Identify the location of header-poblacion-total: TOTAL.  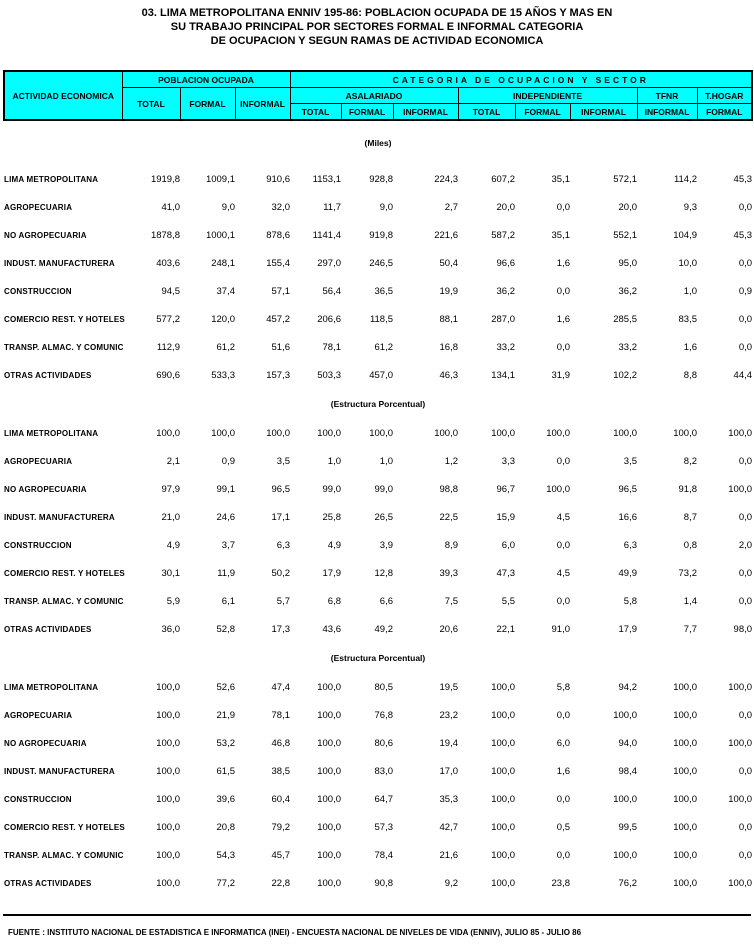
(151, 104).